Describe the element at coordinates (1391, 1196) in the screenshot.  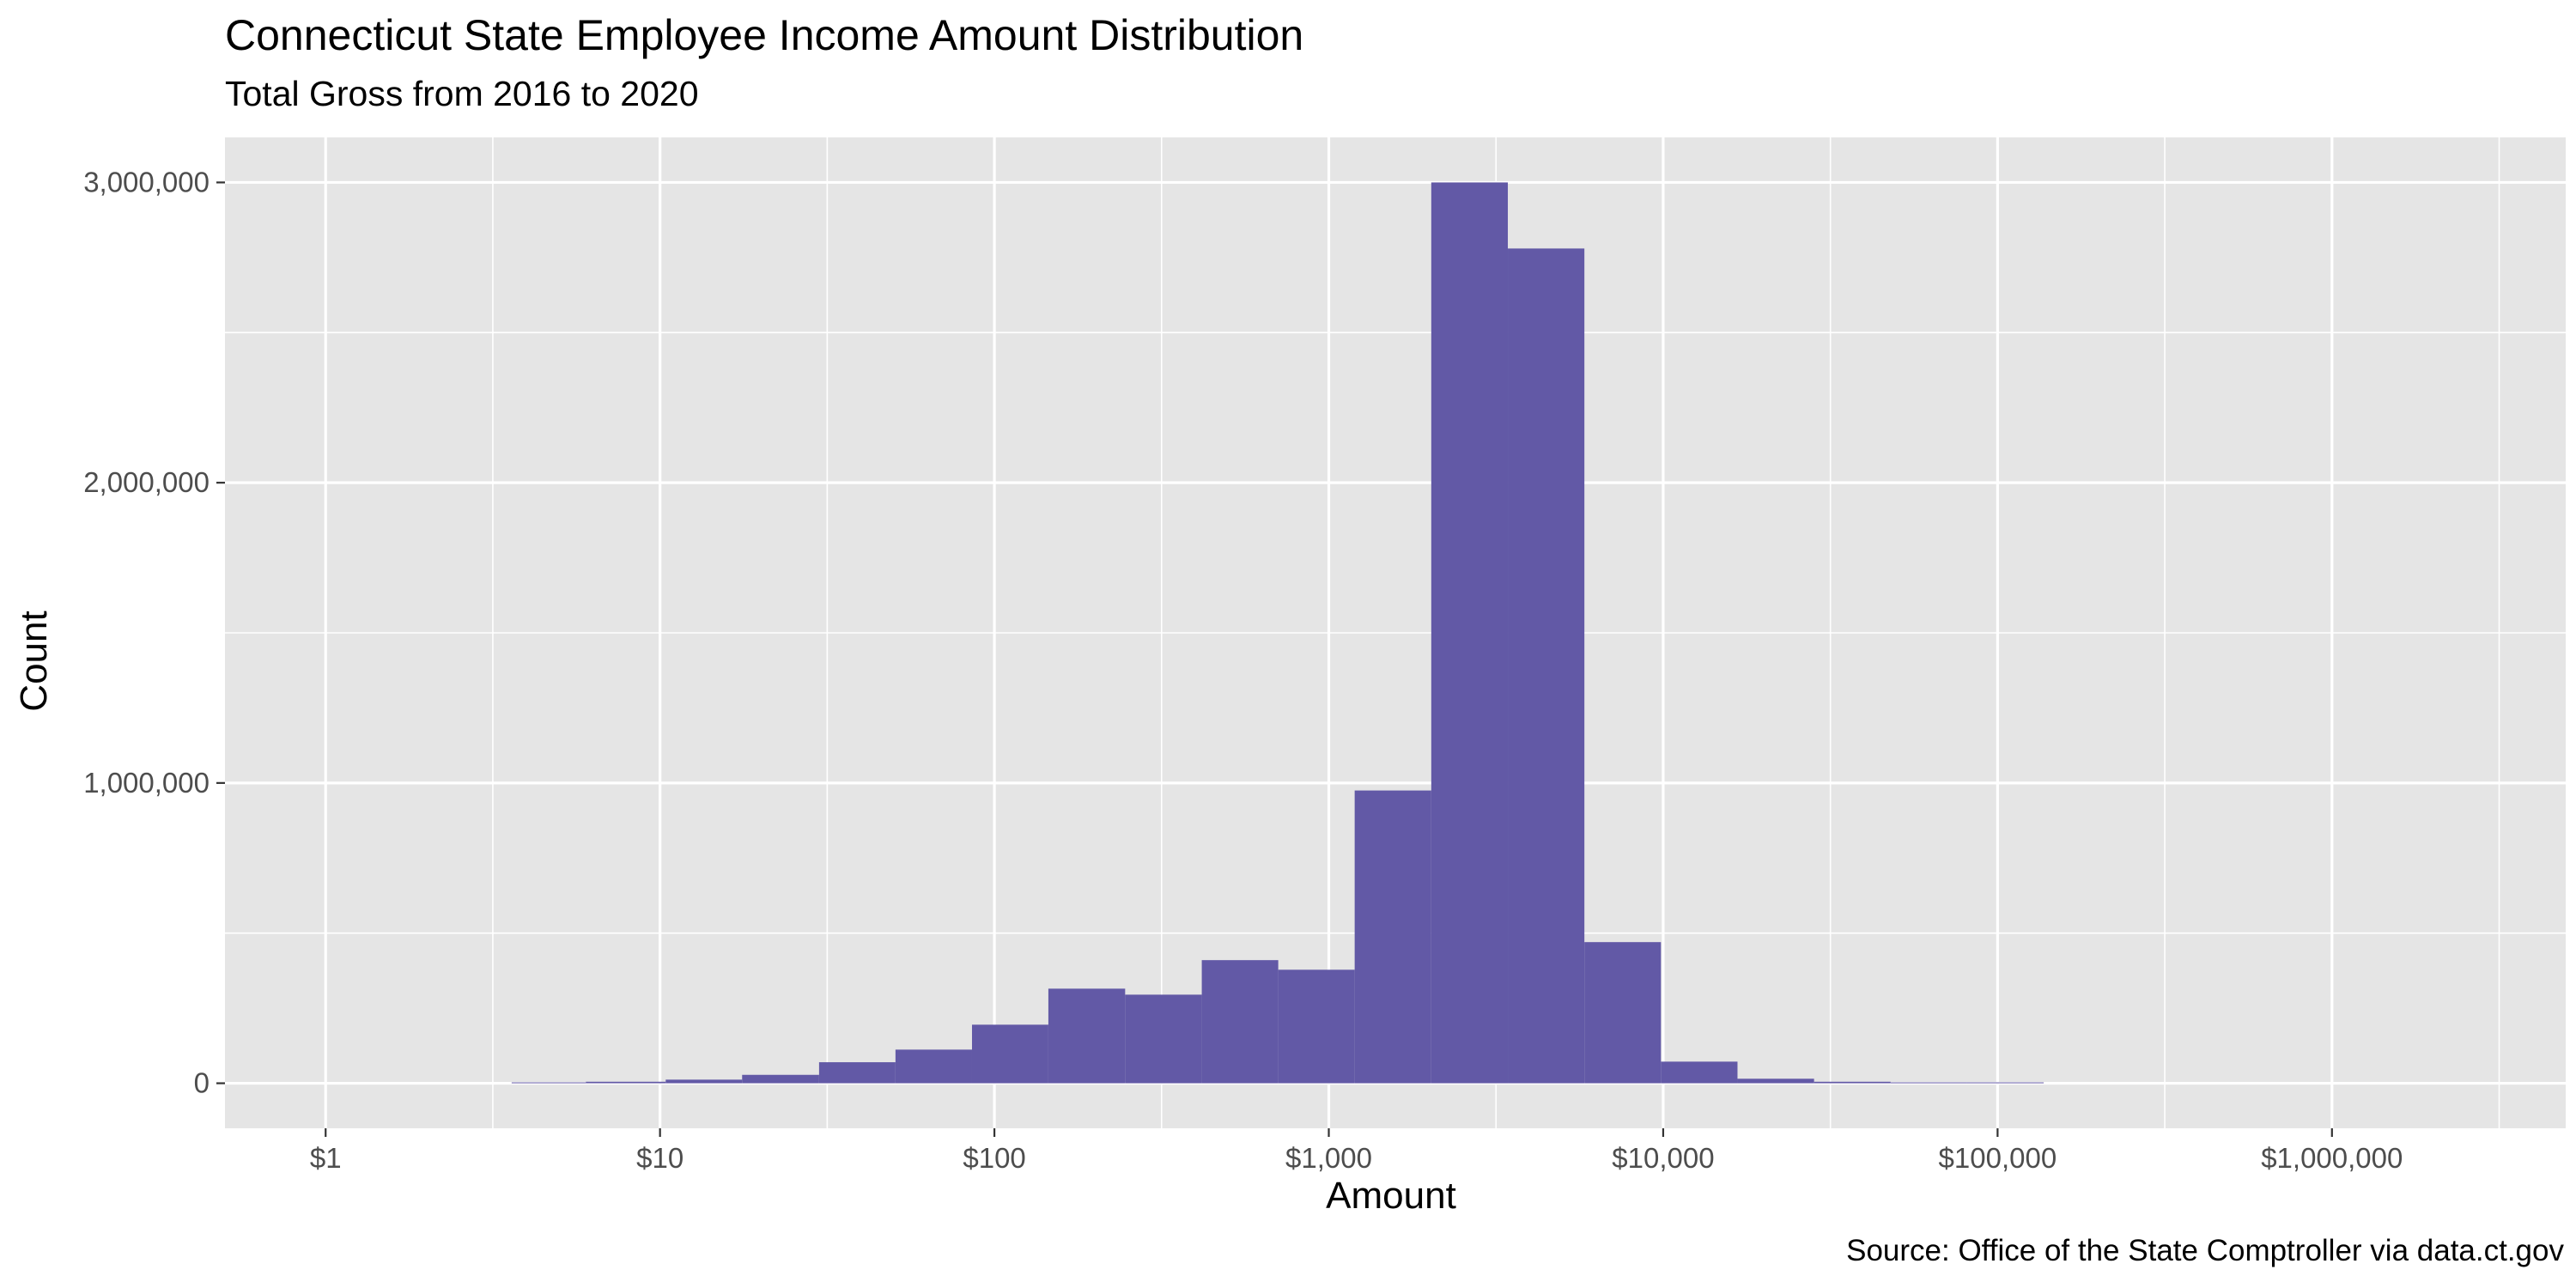
I see `x-axis-label: Amount` at that location.